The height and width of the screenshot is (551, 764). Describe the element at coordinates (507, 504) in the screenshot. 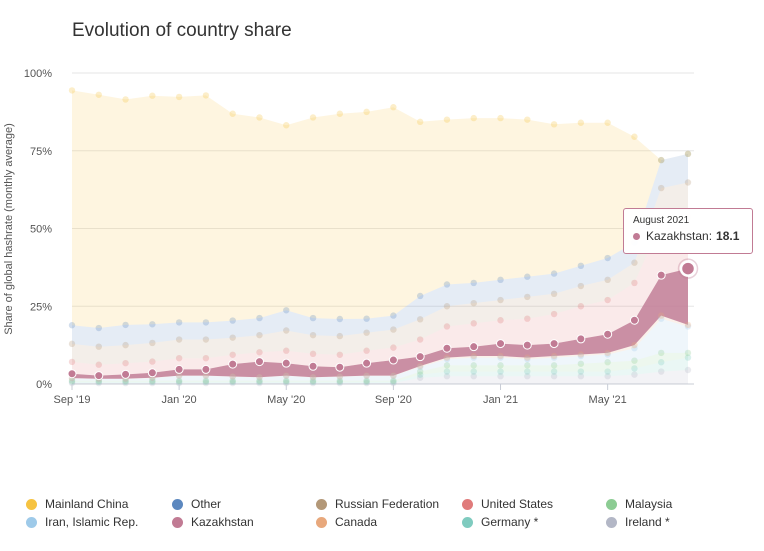

I see `legend-item: United States` at that location.